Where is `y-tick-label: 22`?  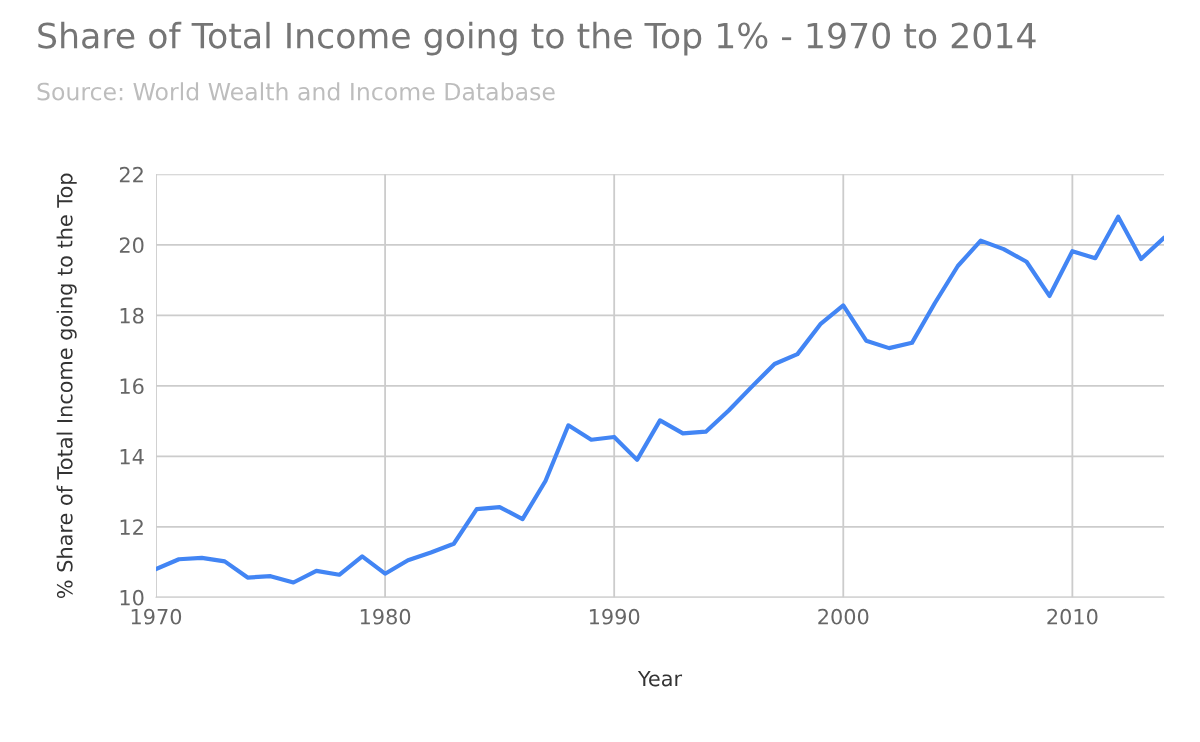
y-tick-label: 22 is located at coordinates (131, 174).